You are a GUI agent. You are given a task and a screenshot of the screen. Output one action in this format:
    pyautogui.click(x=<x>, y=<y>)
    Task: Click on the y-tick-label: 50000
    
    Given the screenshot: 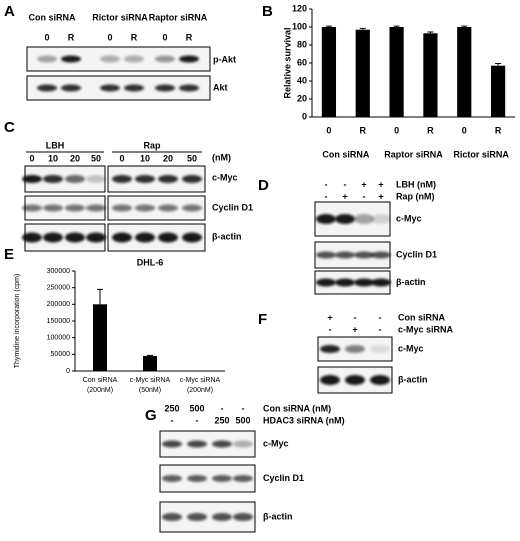 What is the action you would take?
    pyautogui.click(x=61, y=354)
    